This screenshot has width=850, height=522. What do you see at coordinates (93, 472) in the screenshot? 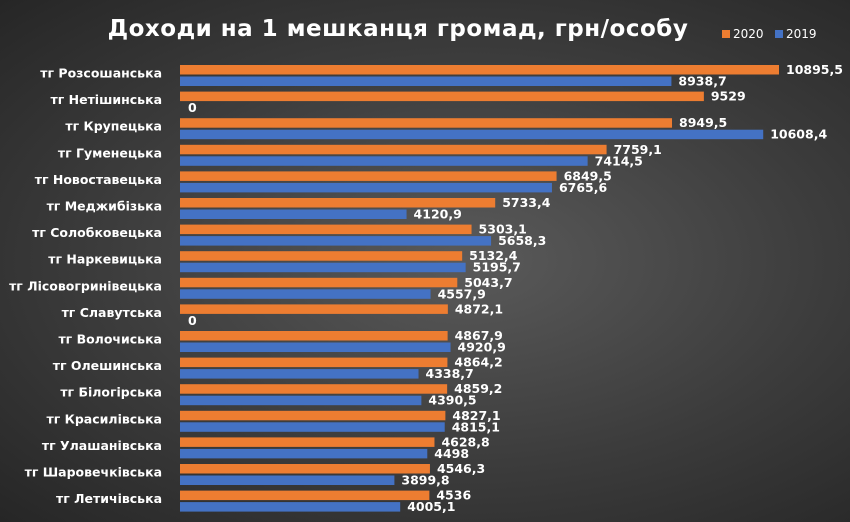
I see `category-label: тг Шаровечківська` at bounding box center [93, 472].